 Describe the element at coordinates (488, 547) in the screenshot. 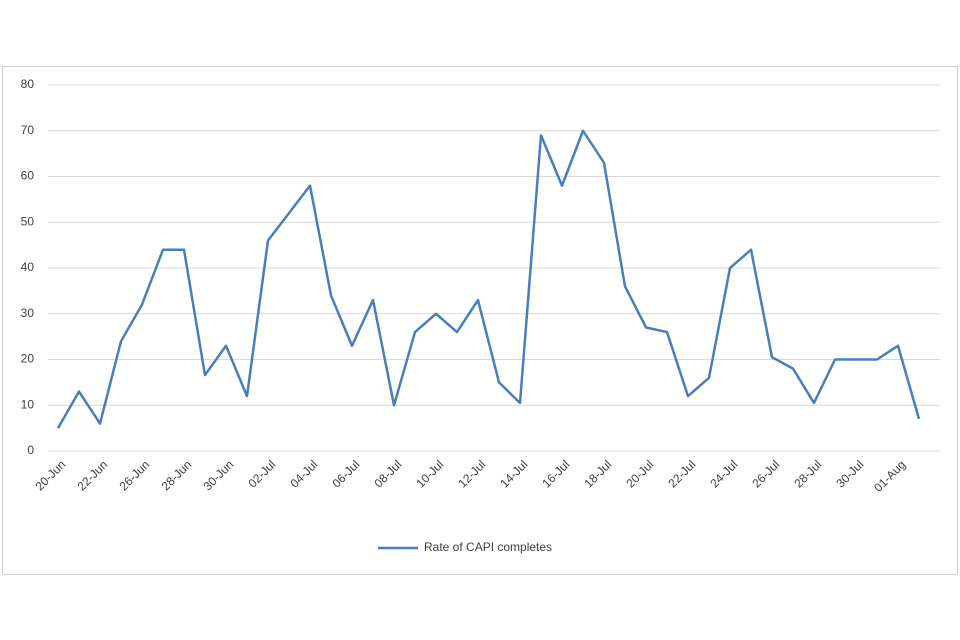

I see `legend-label: Rate of CAPI completes` at that location.